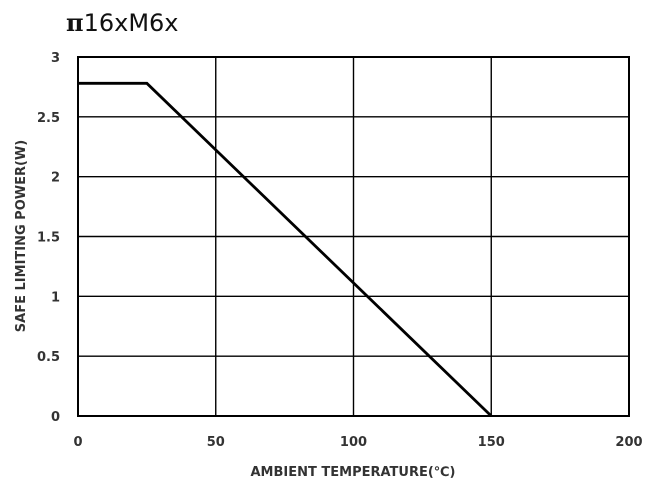 The height and width of the screenshot is (485, 650). I want to click on x-tick-label: 100, so click(353, 442).